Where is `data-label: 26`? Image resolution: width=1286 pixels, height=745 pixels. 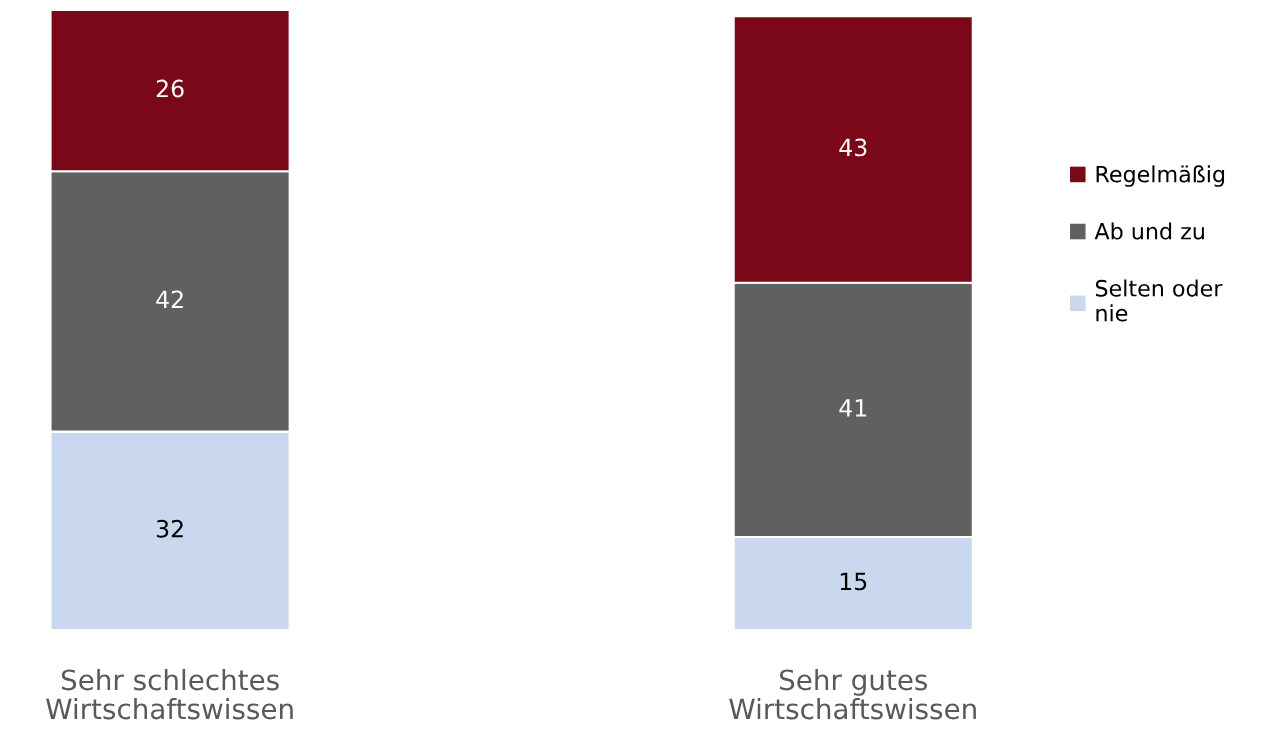 data-label: 26 is located at coordinates (170, 88).